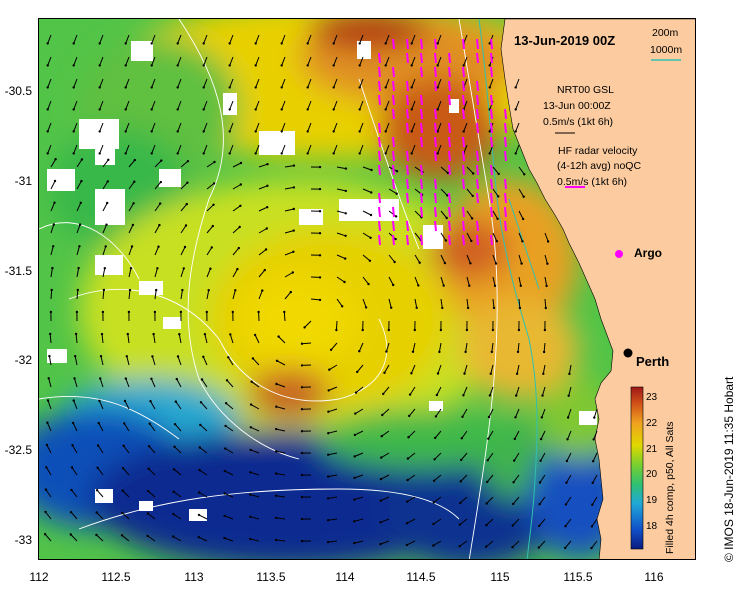 Image resolution: width=739 pixels, height=592 pixels. Describe the element at coordinates (18, 450) in the screenshot. I see `y-tick-label: -32.5` at that location.